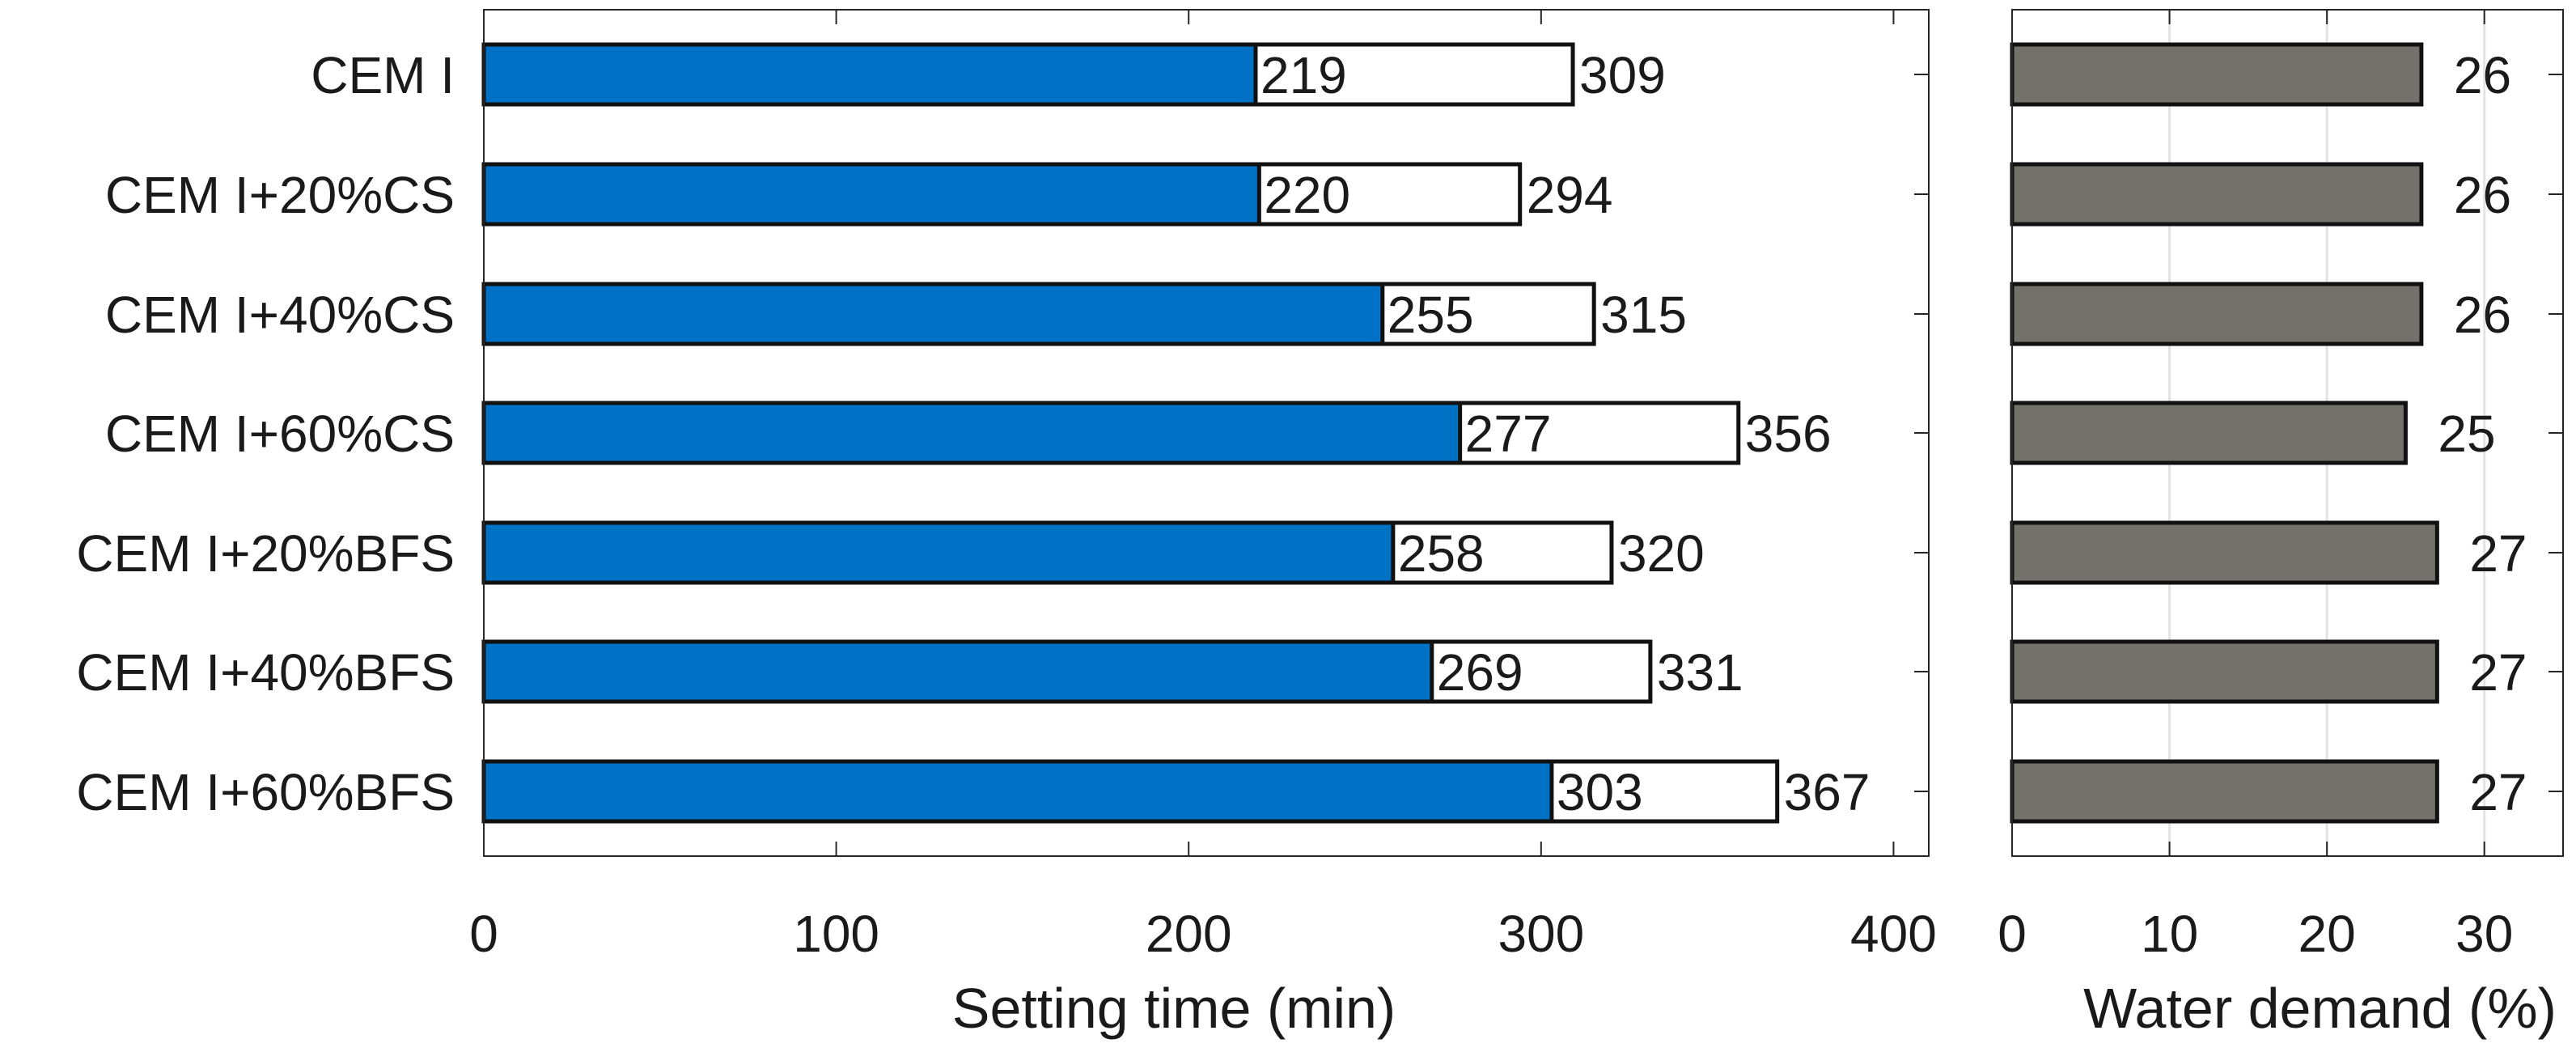 This screenshot has height=1056, width=2576. What do you see at coordinates (1480, 672) in the screenshot?
I see `initial-setting-value-label: 269` at bounding box center [1480, 672].